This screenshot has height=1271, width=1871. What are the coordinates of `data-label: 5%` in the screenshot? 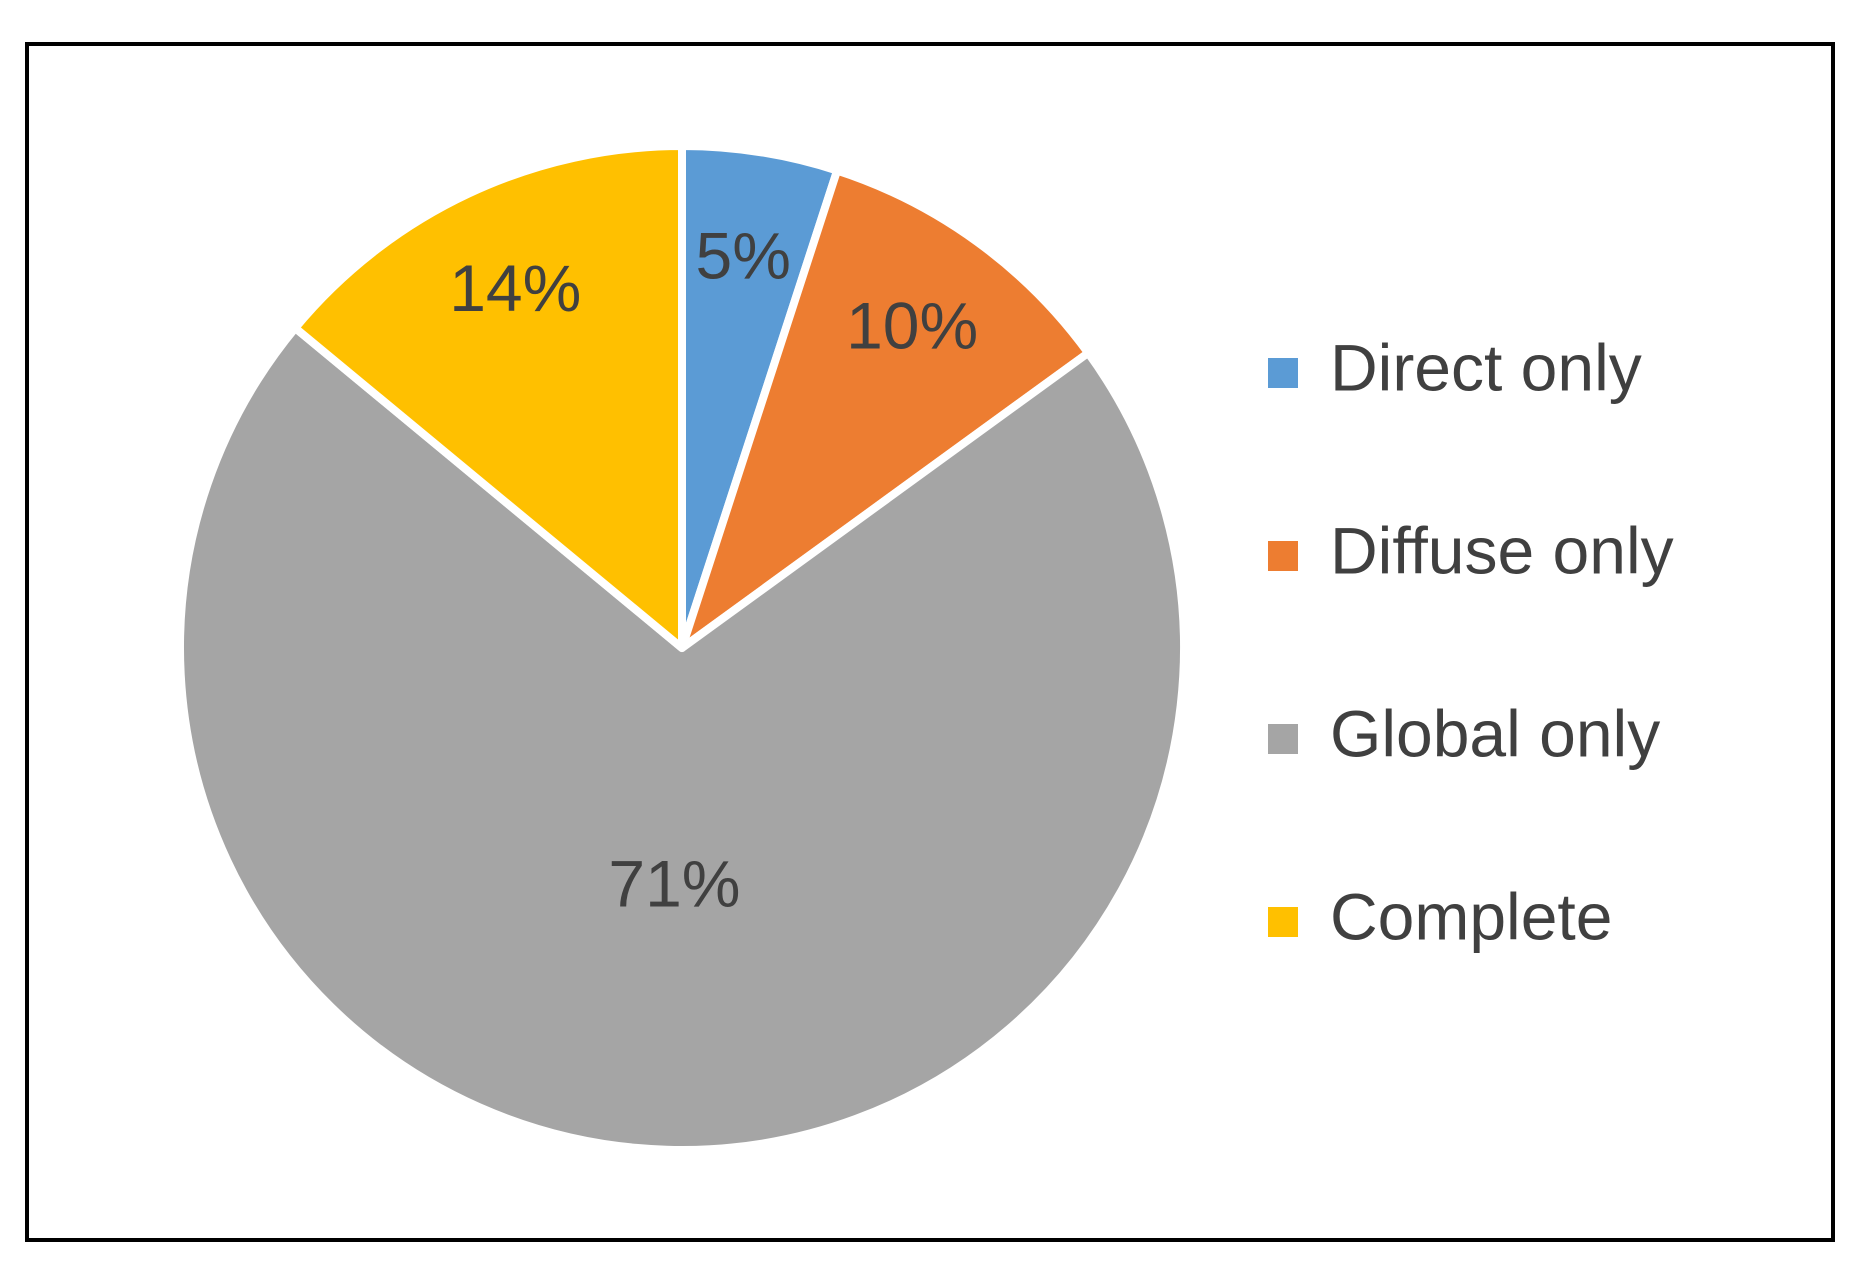 It's located at (743, 256).